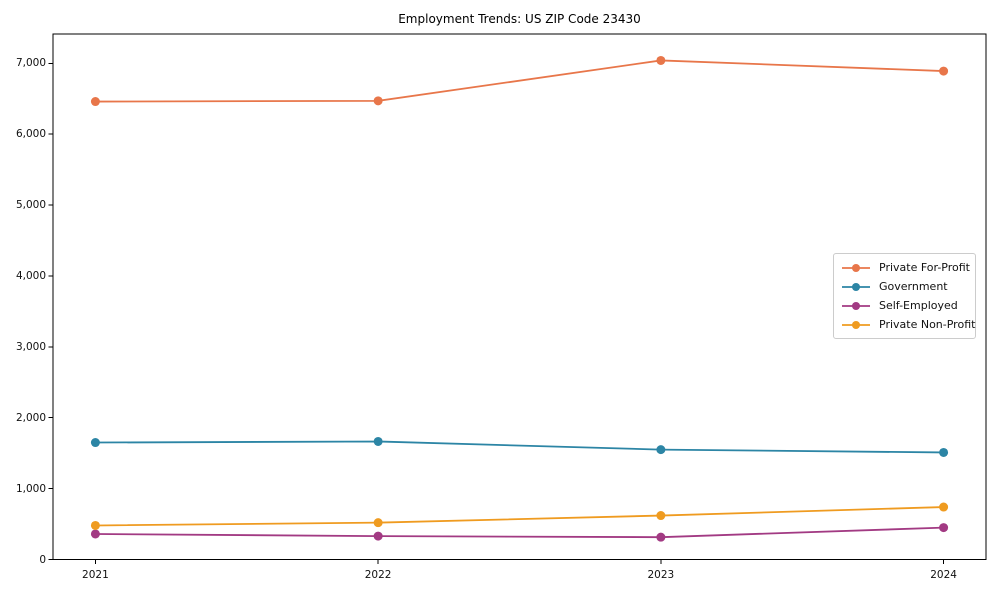  I want to click on legend-label: Private Non-Profit, so click(927, 324).